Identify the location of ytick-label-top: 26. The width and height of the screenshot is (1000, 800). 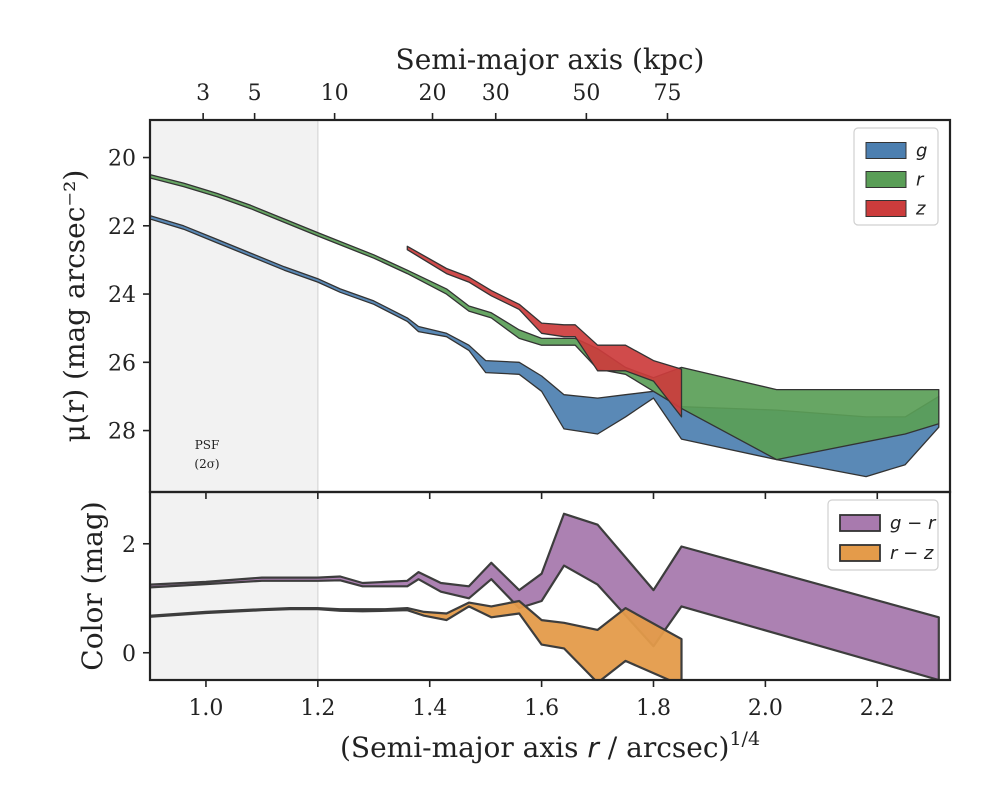
(122, 363).